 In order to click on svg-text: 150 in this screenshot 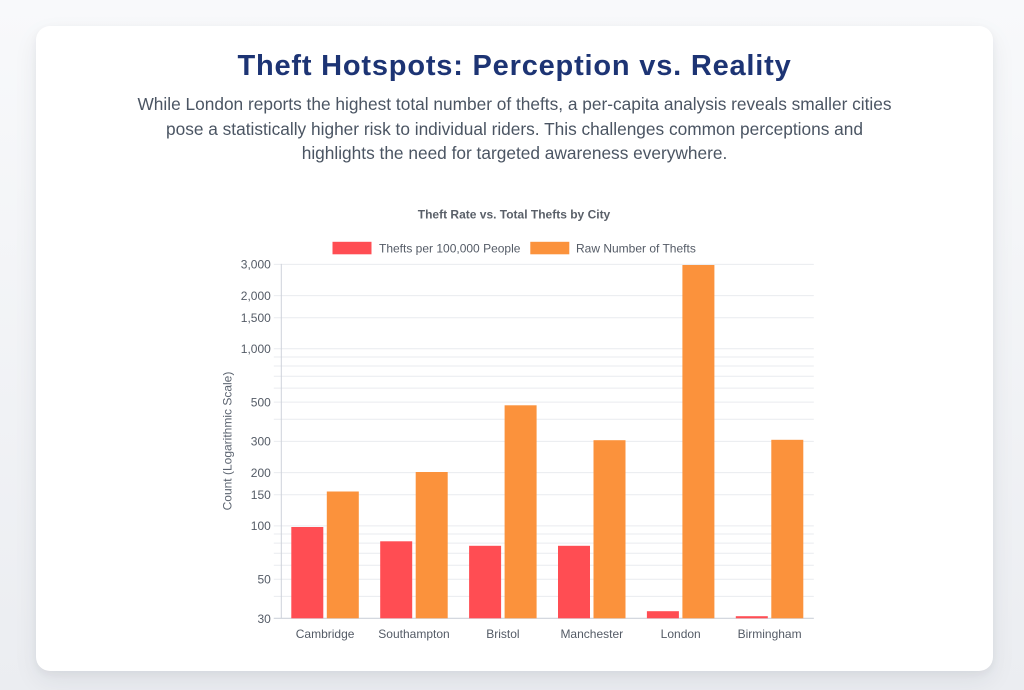, I will do `click(261, 495)`.